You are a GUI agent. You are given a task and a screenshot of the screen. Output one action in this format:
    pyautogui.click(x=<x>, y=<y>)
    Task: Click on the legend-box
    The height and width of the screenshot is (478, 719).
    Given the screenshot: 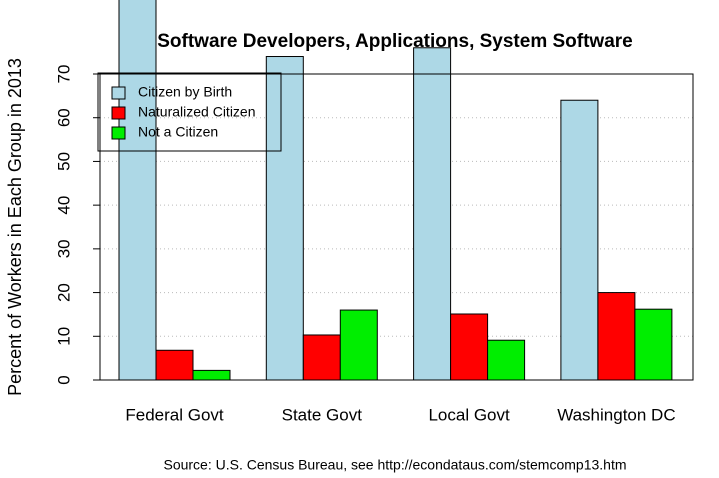 What is the action you would take?
    pyautogui.click(x=189, y=112)
    